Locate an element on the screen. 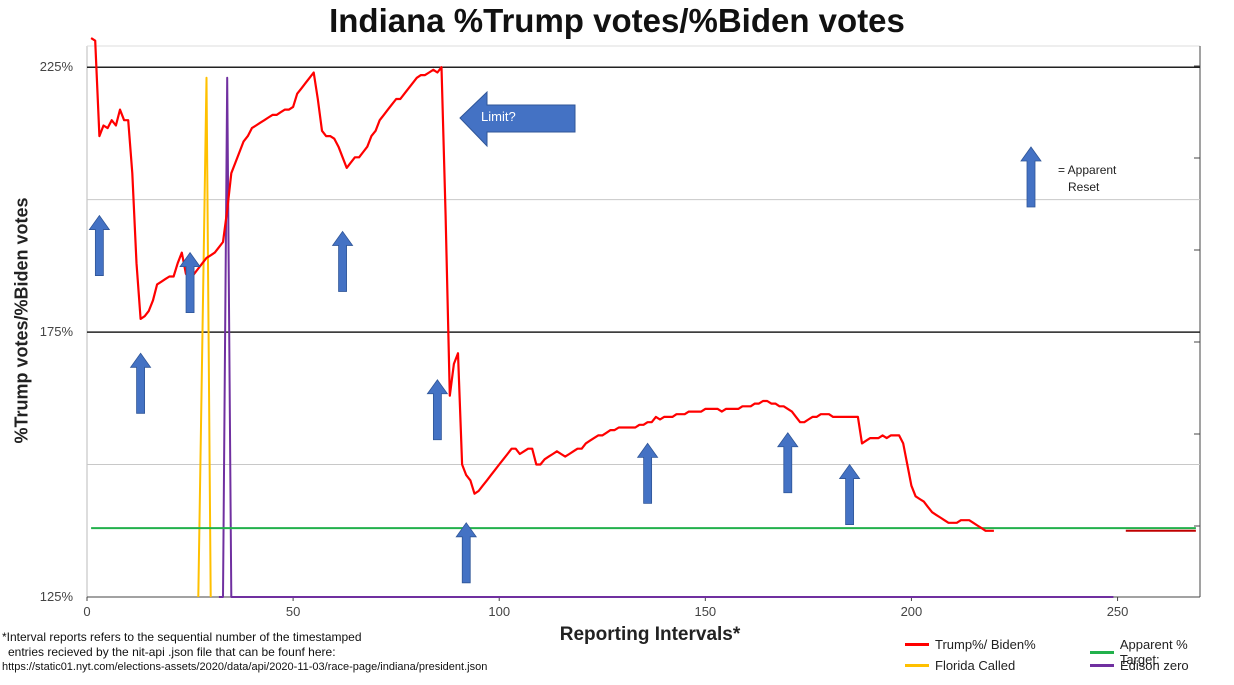  legend-swatch-trump-biden is located at coordinates (917, 644).